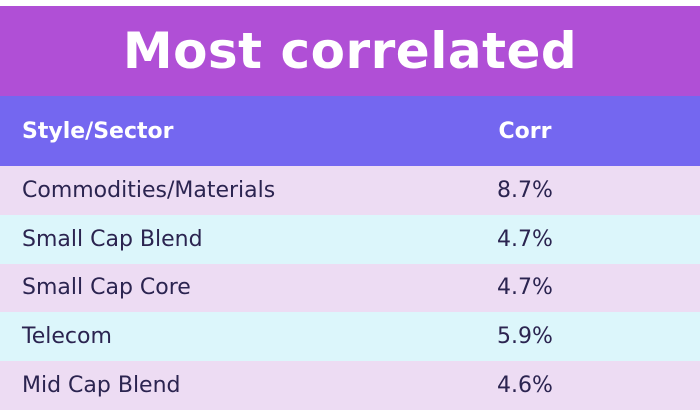  What do you see at coordinates (67, 337) in the screenshot?
I see `style-sector-cell: Telecom` at bounding box center [67, 337].